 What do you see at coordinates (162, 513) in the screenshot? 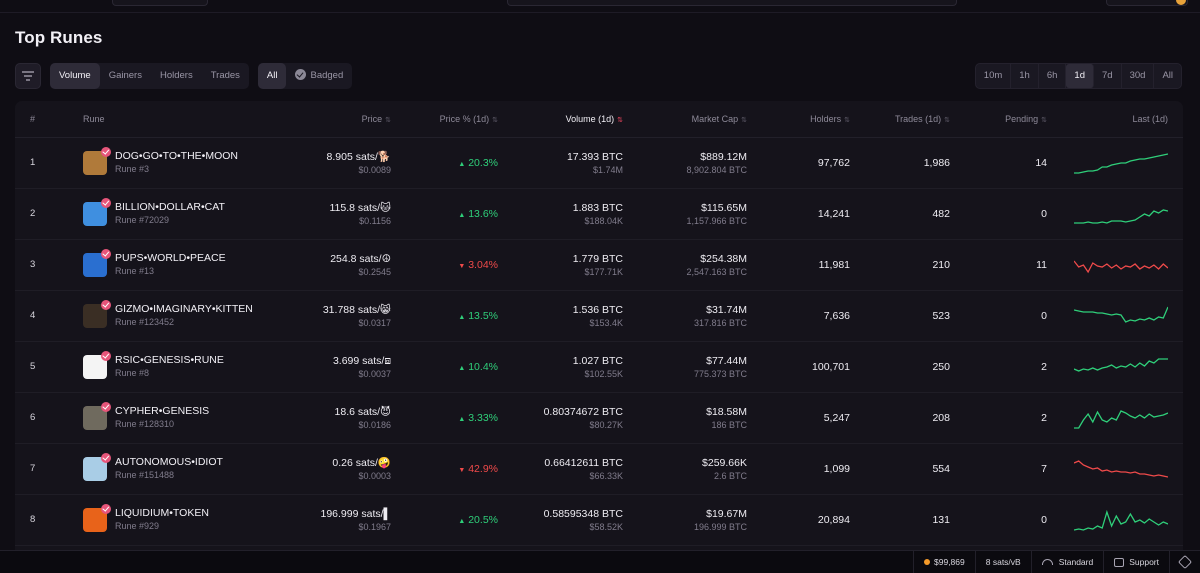
I see `rune-name: LIQUIDIUM•TOKEN` at bounding box center [162, 513].